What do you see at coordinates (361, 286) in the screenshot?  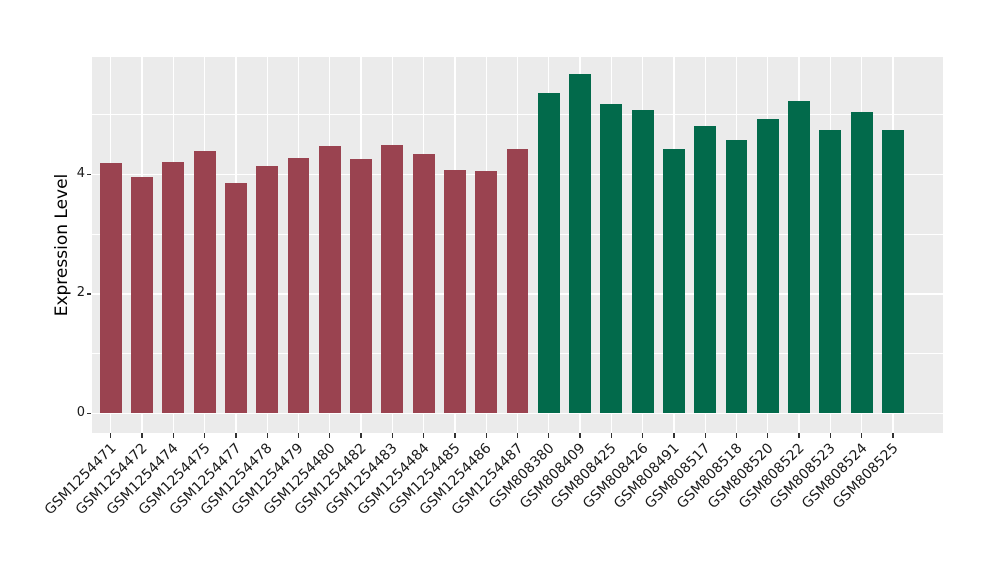 I see `bar-GSM1254482` at bounding box center [361, 286].